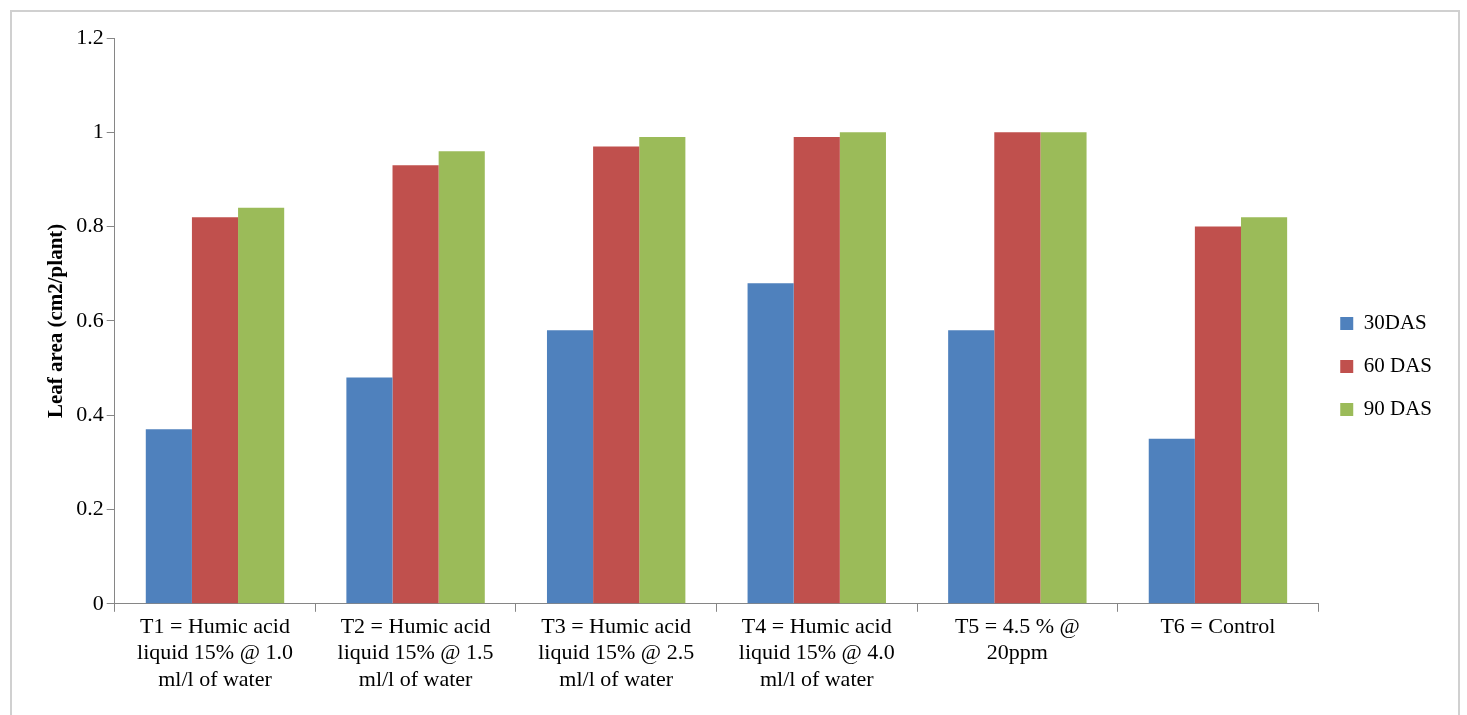 Image resolution: width=1467 pixels, height=715 pixels. Describe the element at coordinates (90, 36) in the screenshot. I see `y-tick-label: 1.2` at that location.